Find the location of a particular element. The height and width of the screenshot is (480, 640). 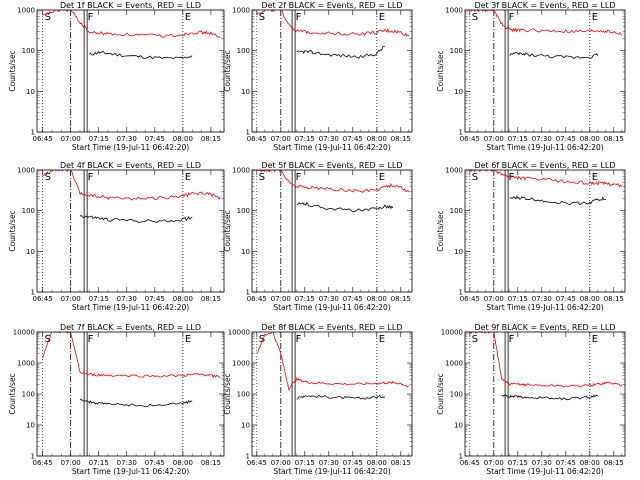

marker-label-f: F is located at coordinates (299, 177).